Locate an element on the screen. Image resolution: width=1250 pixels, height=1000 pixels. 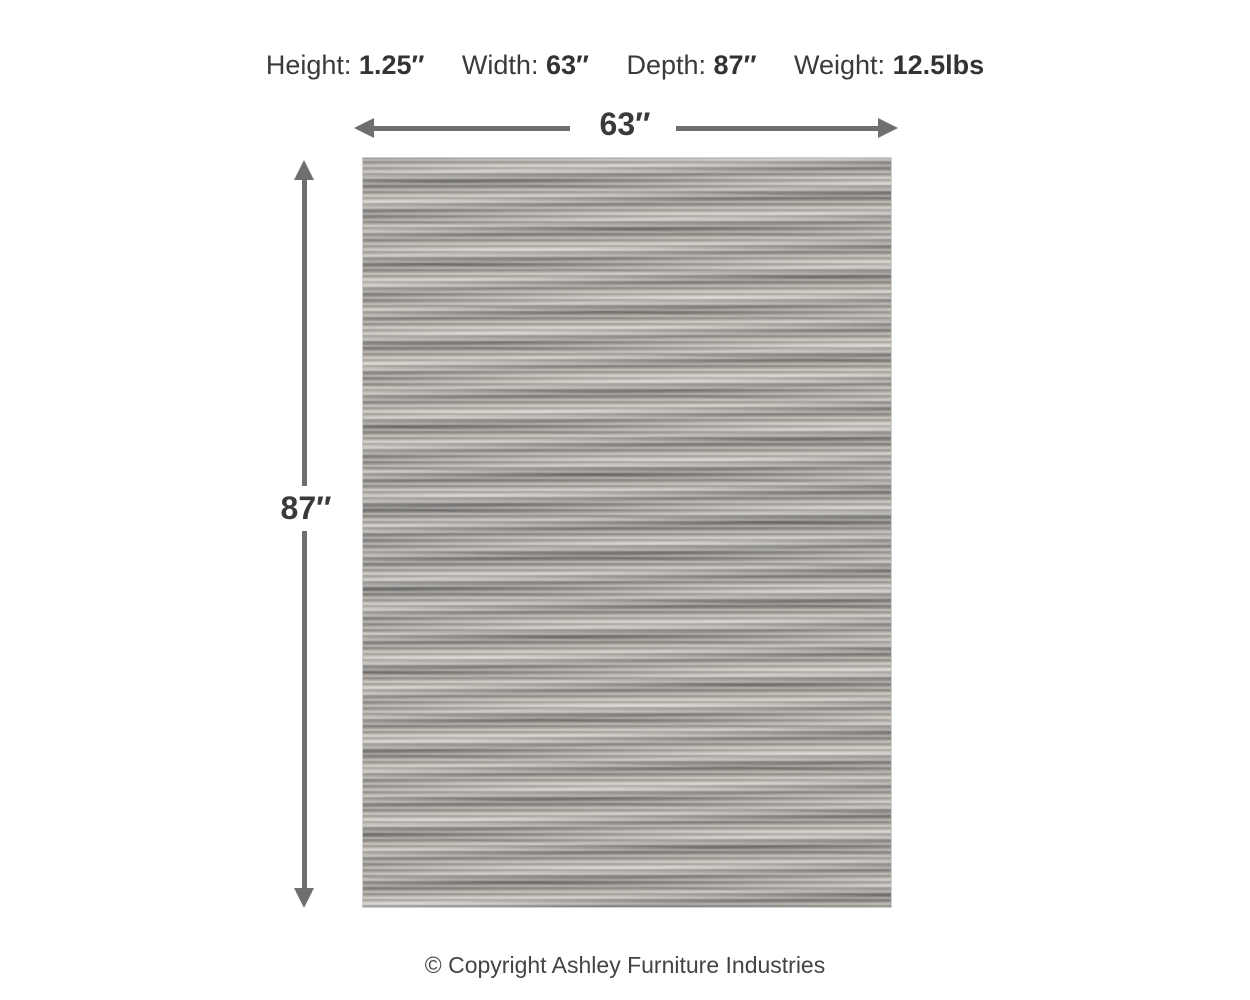
spec-value: 12.5lbs is located at coordinates (938, 65).